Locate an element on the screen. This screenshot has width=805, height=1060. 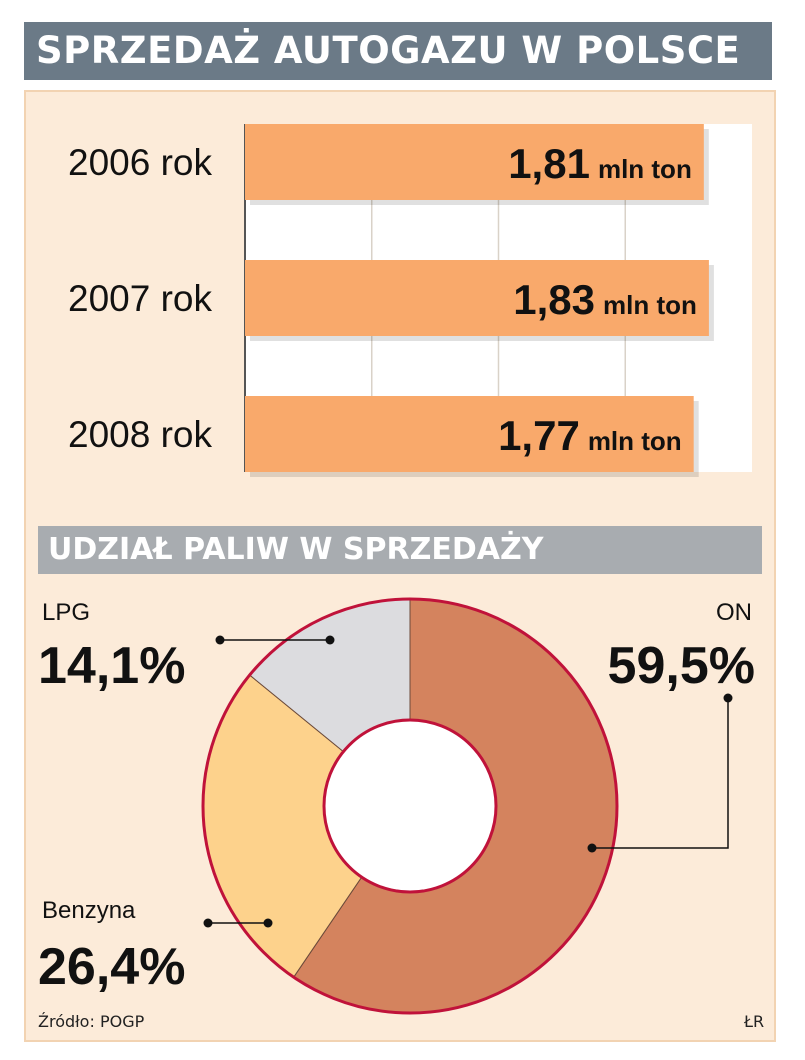
subtitle-bar: UDZIAŁ PALIW W SPRZEDAŻY is located at coordinates (400, 550).